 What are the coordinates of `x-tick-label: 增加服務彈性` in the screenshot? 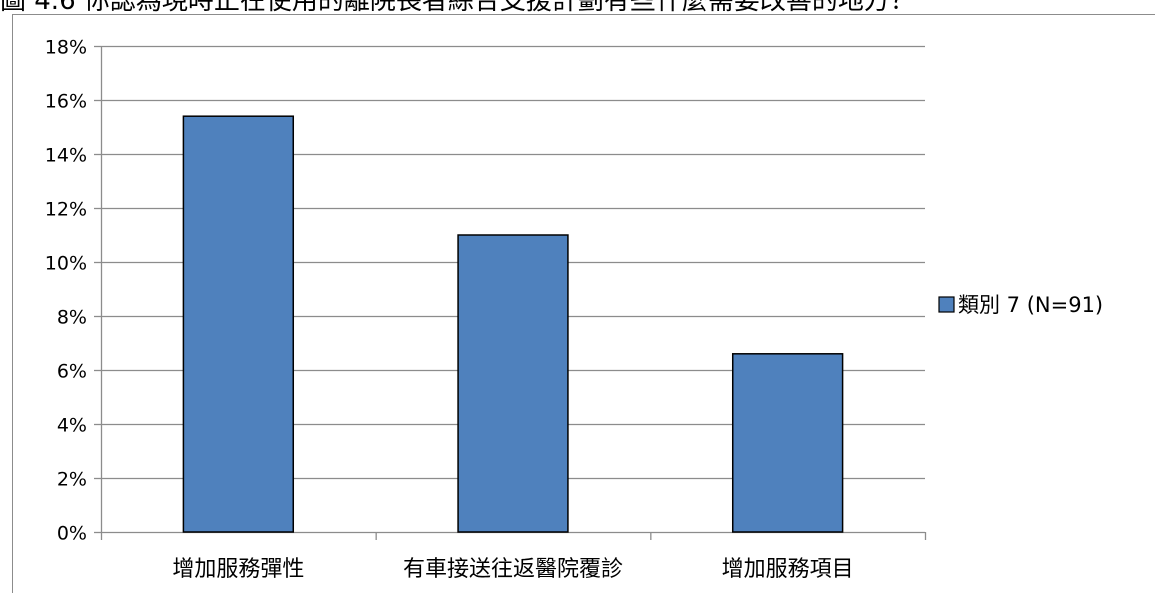 It's located at (238, 569).